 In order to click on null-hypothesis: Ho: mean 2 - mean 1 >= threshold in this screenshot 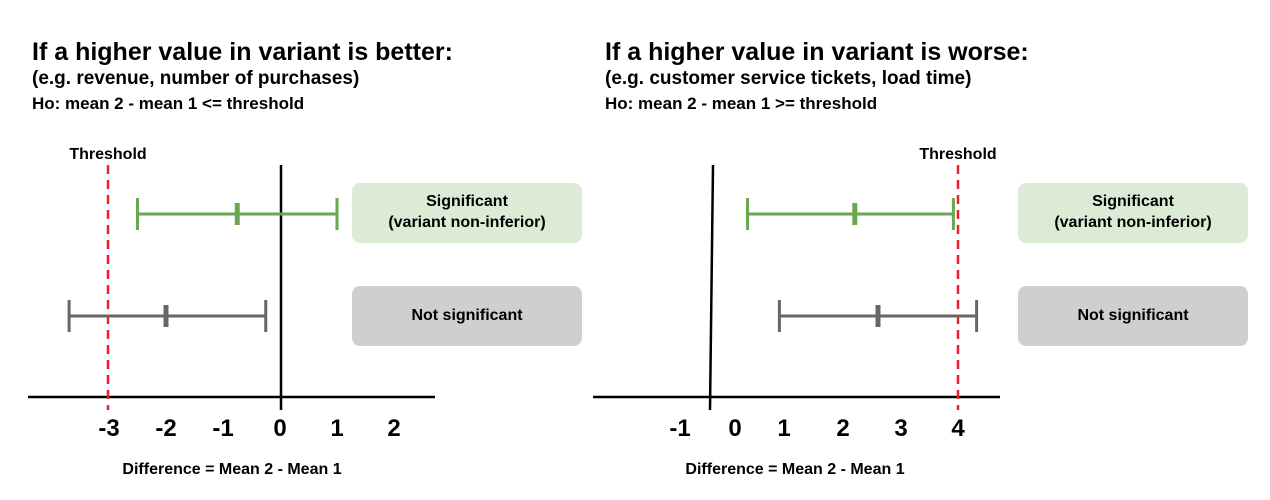, I will do `click(741, 103)`.